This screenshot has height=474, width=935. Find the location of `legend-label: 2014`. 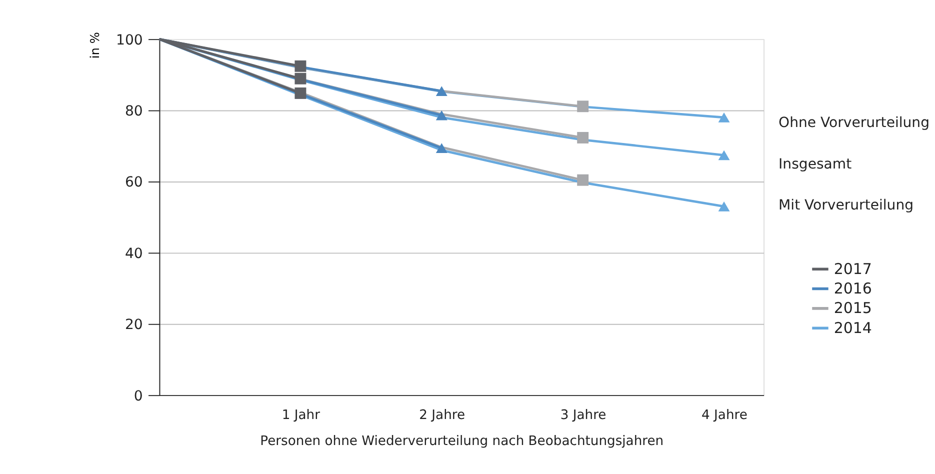

legend-label: 2014 is located at coordinates (853, 327).